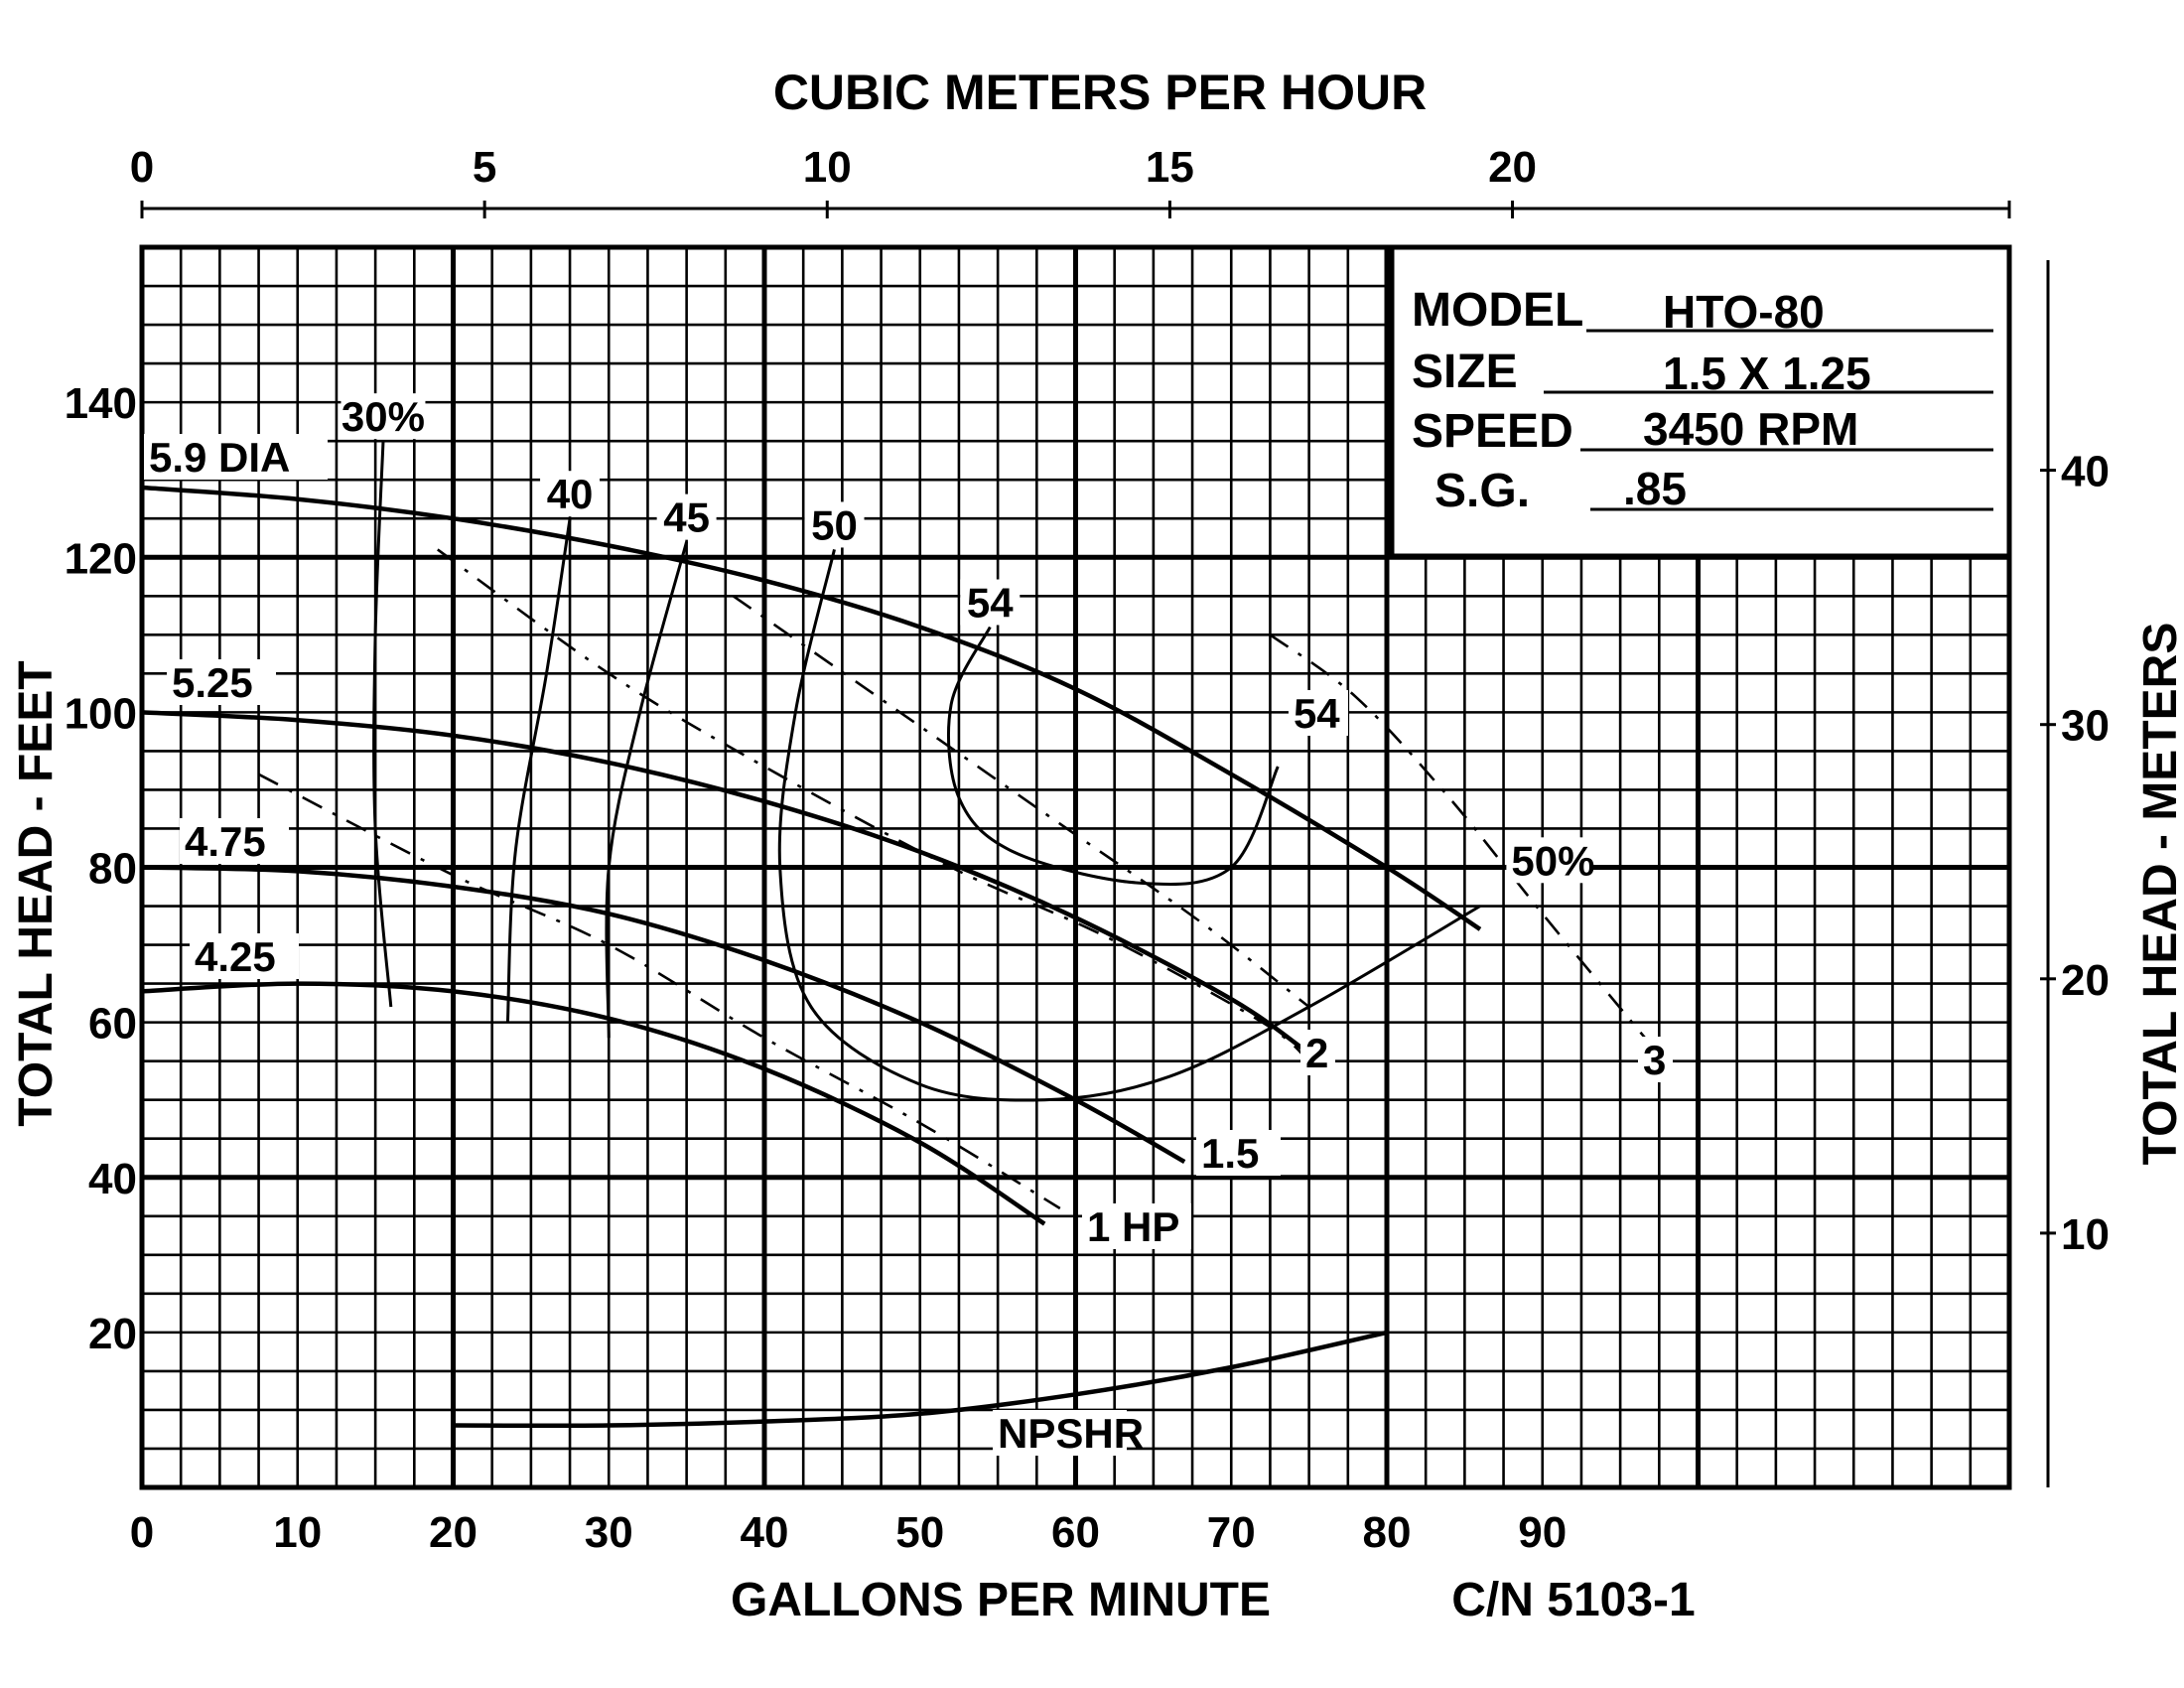 The height and width of the screenshot is (1688, 2184). Describe the element at coordinates (2085, 726) in the screenshot. I see `right-tick-label: 30` at that location.